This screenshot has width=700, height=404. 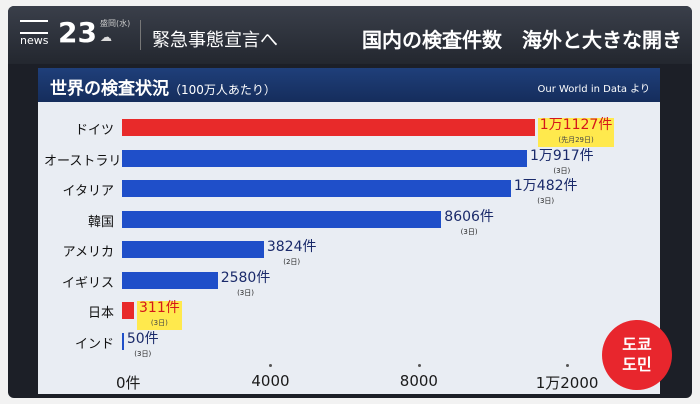 I want to click on badge-line2: 도민, so click(x=637, y=364).